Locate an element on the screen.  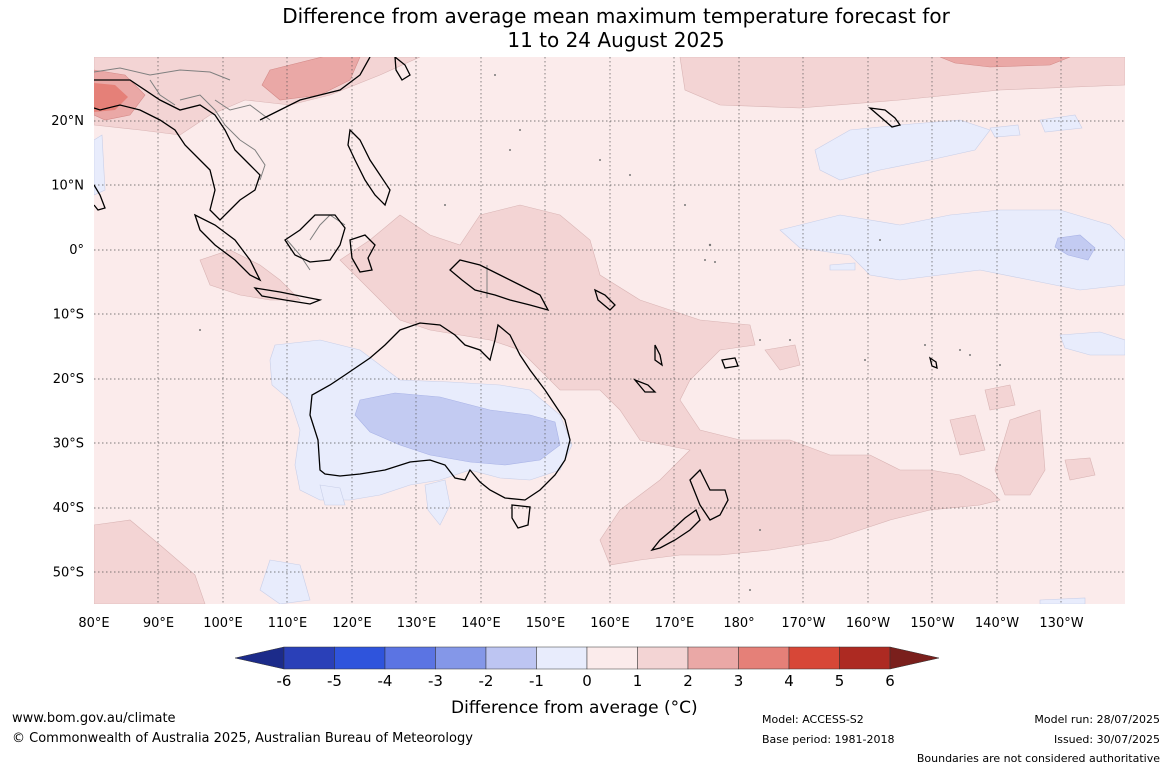
colorbar-tick-labels: -6 -5 -4 -3 -2 -1 0 1 2 3 4 5 6 is located at coordinates (586, 681).